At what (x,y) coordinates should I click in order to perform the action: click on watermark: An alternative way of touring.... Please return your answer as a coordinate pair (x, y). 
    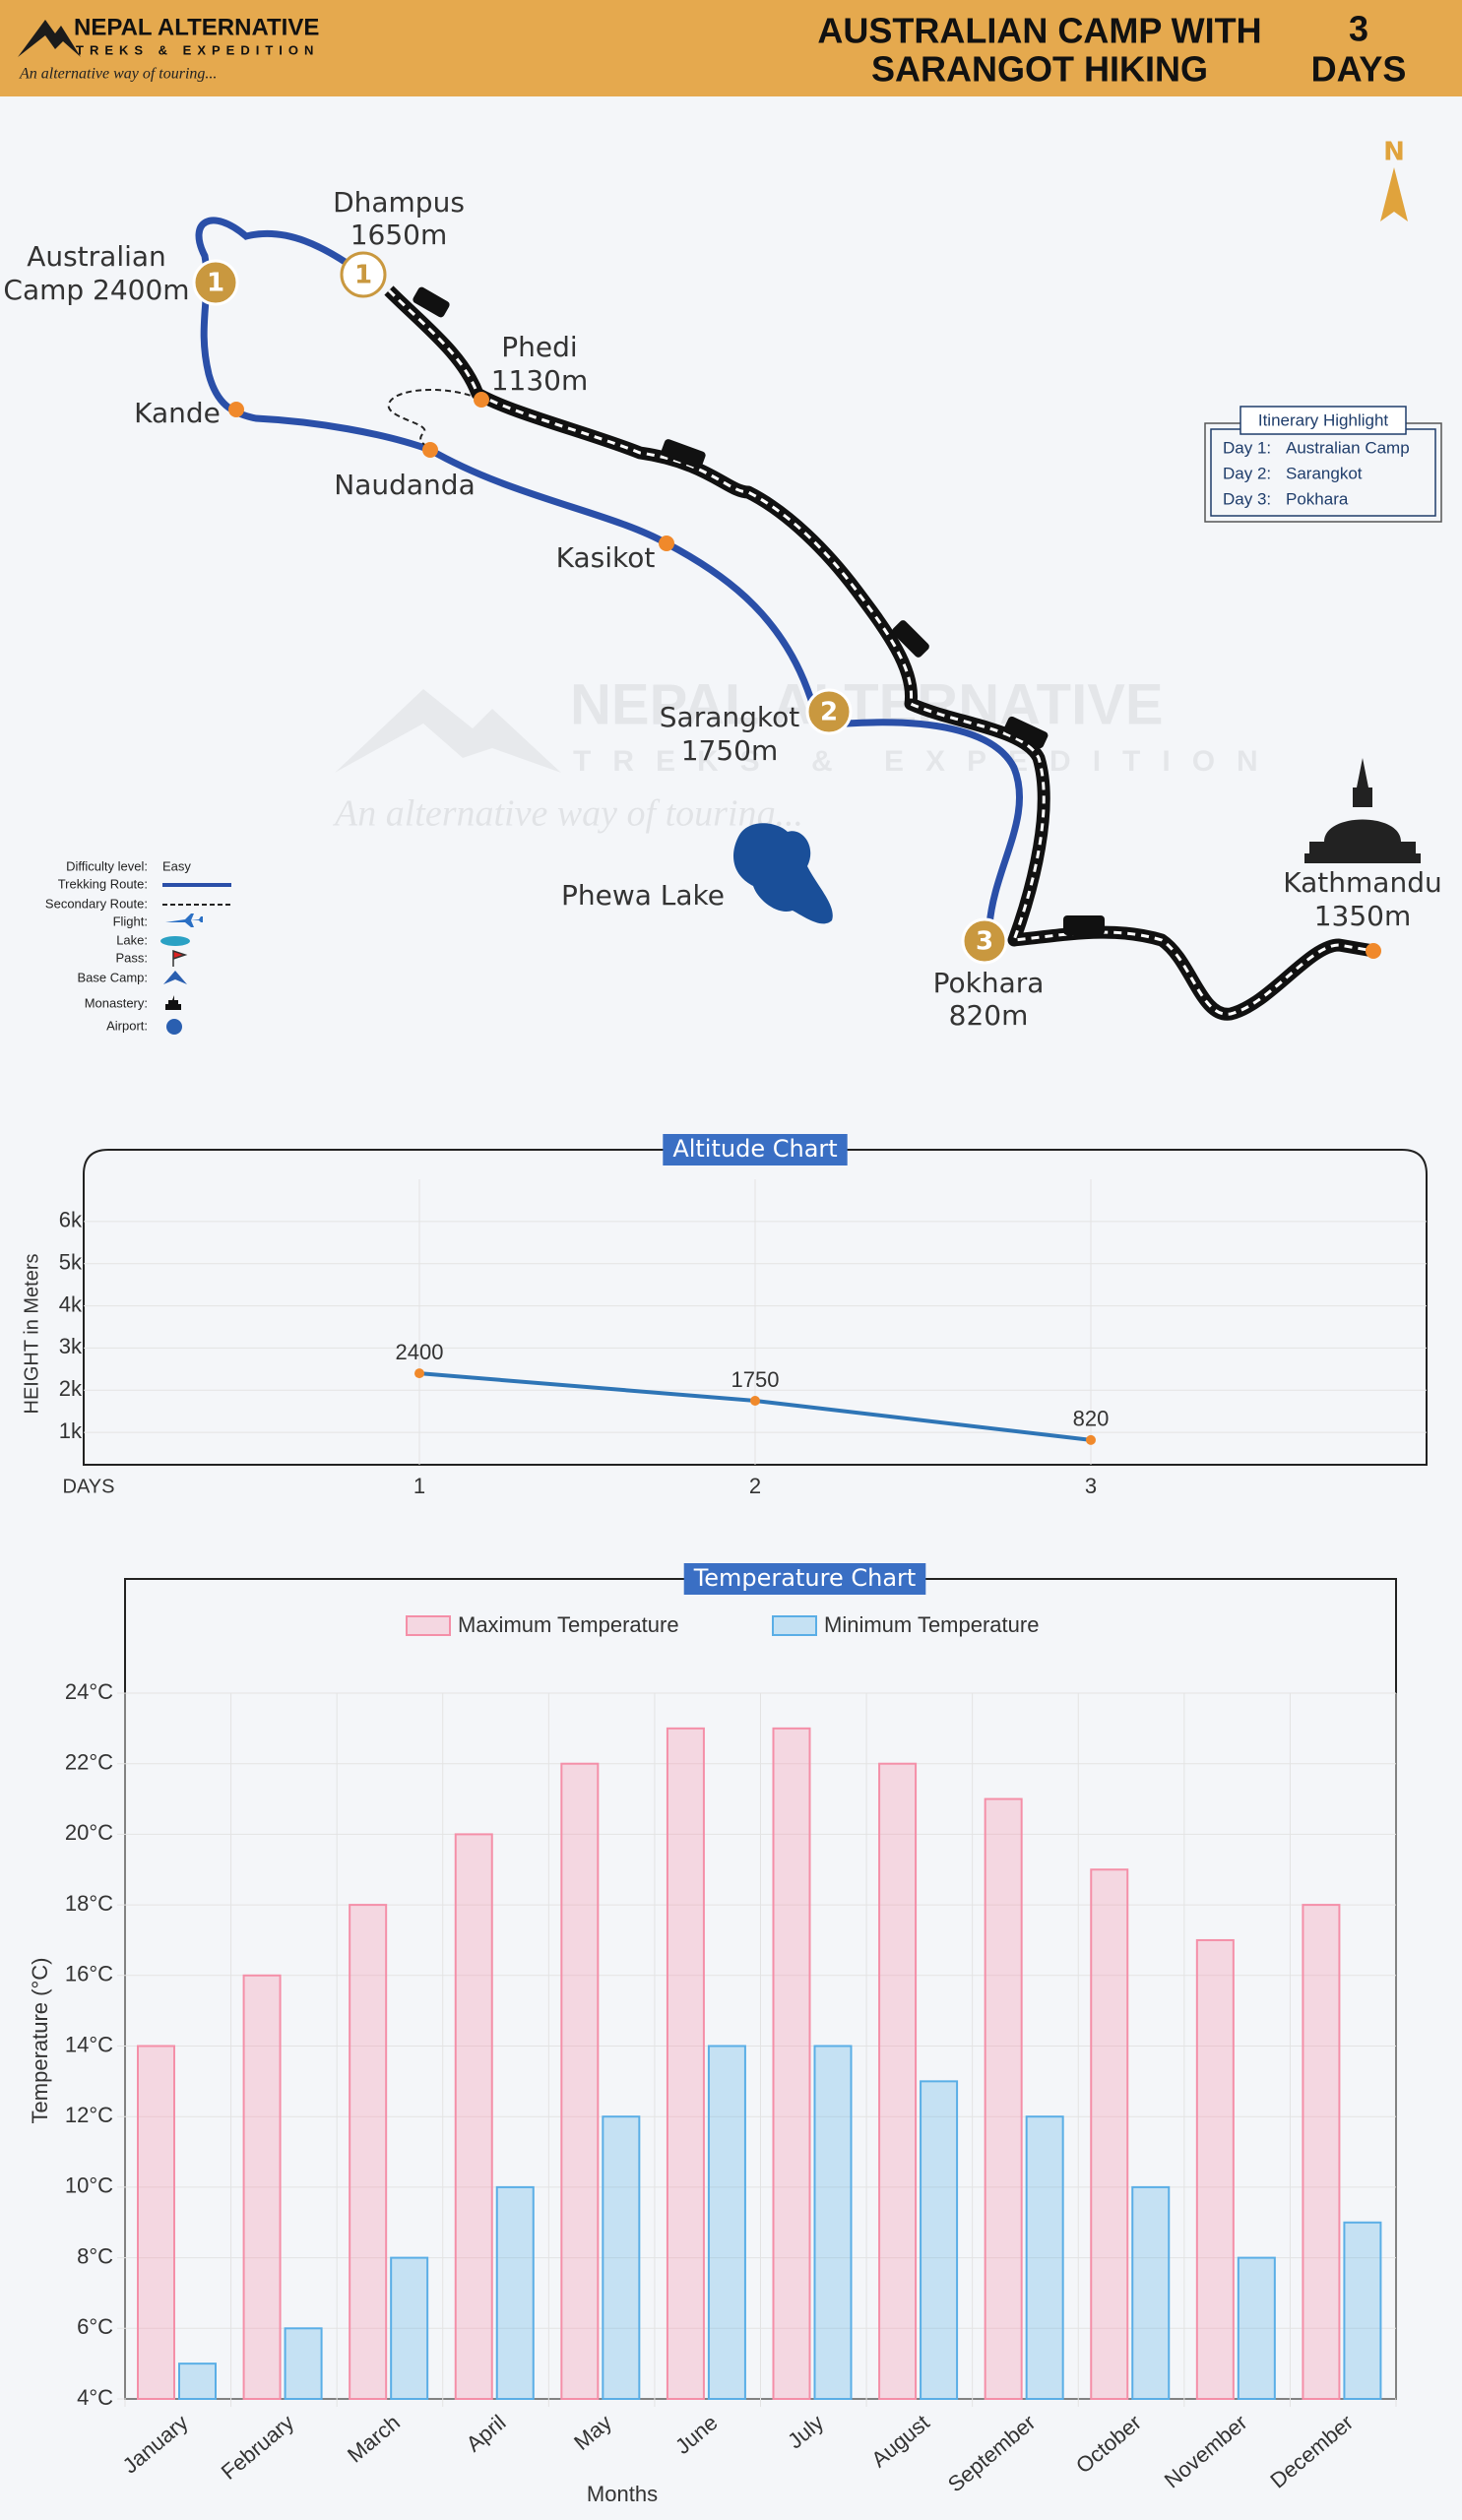
    Looking at the image, I should click on (567, 814).